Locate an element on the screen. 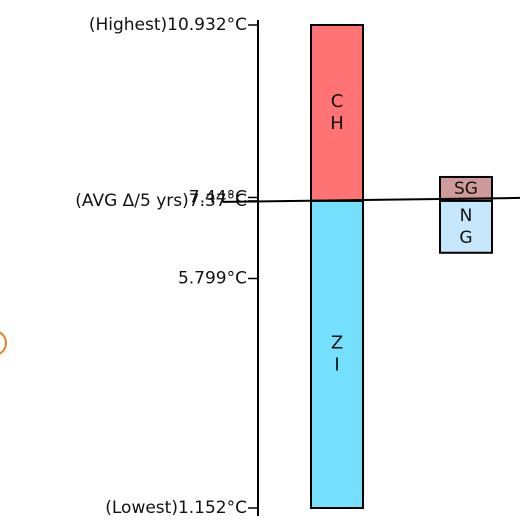 Image resolution: width=520 pixels, height=524 pixels. axis-tick-label: (Highest)10.932°C is located at coordinates (168, 25).